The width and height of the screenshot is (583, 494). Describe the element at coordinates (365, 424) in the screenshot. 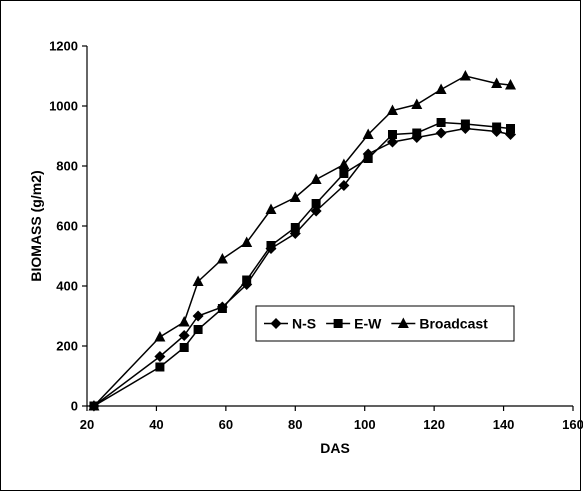

I see `x-tick-label: 100` at that location.